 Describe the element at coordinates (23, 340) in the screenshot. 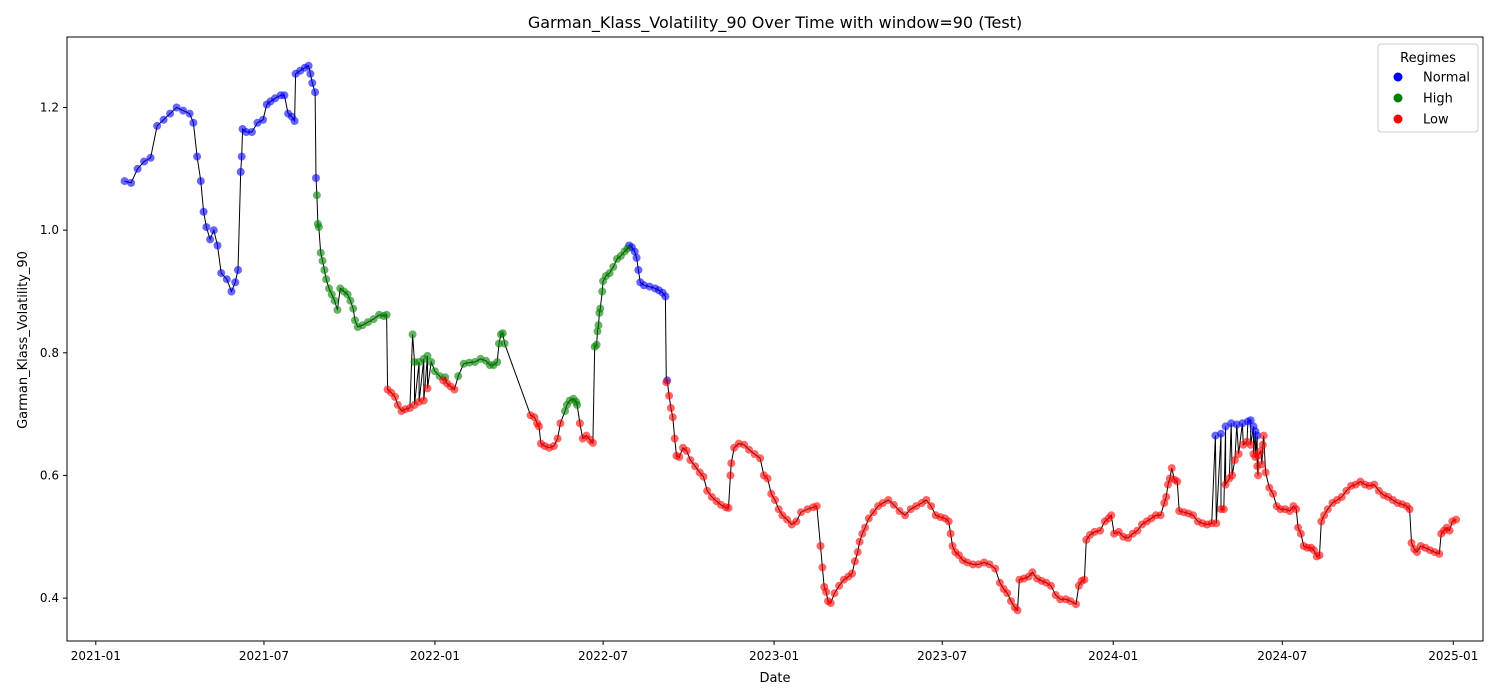

I see `y-axis-label: Garman_Klass_Volatility_90` at that location.